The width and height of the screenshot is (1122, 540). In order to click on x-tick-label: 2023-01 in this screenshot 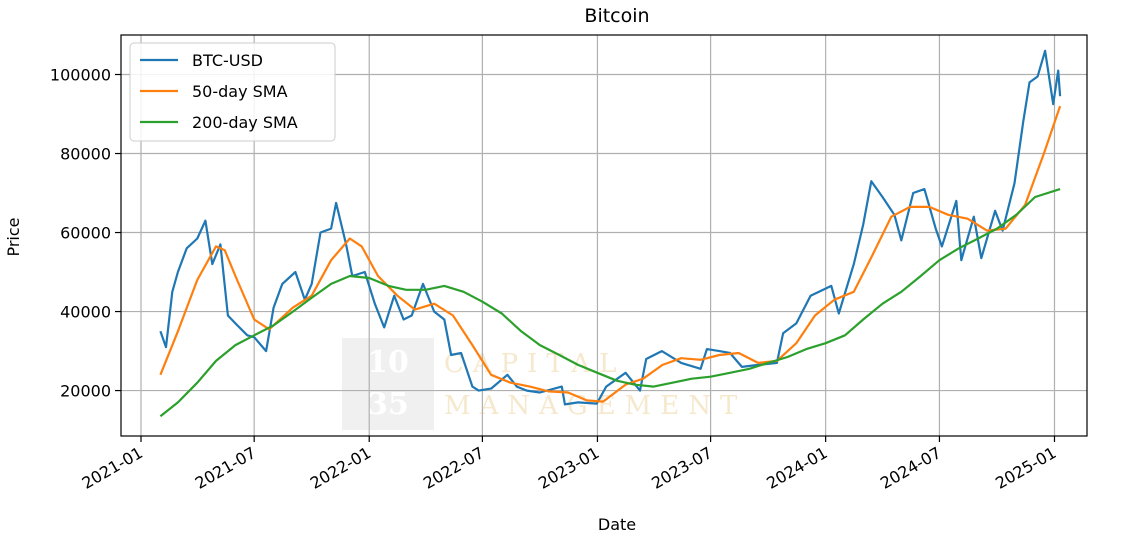, I will do `click(568, 468)`.